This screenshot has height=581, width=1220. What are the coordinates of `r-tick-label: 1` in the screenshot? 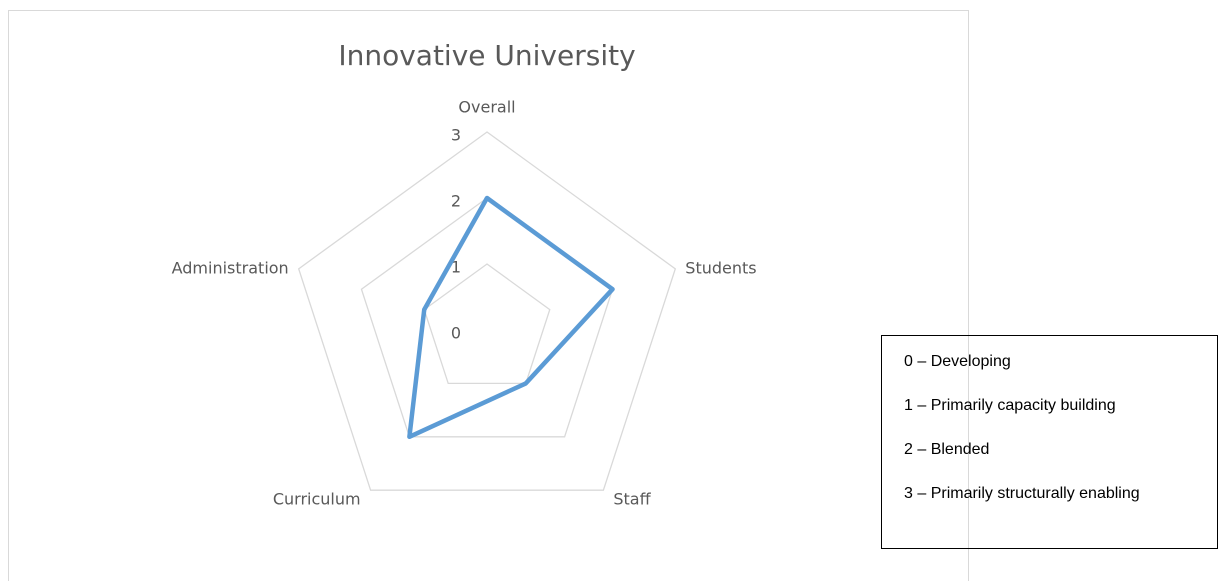 It's located at (456, 267).